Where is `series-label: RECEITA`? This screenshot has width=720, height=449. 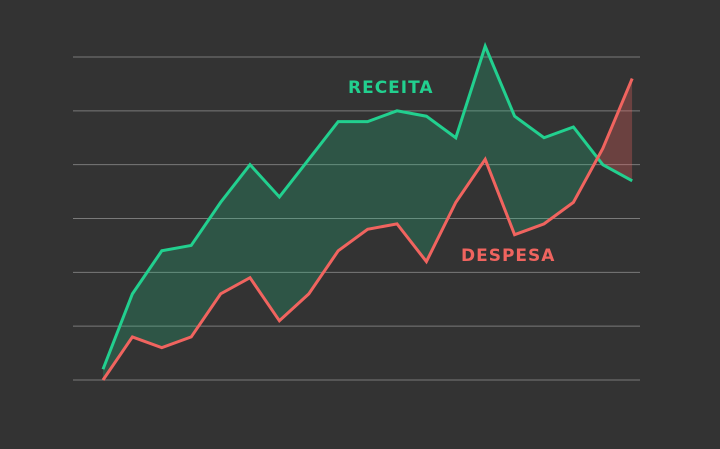 series-label: RECEITA is located at coordinates (391, 88).